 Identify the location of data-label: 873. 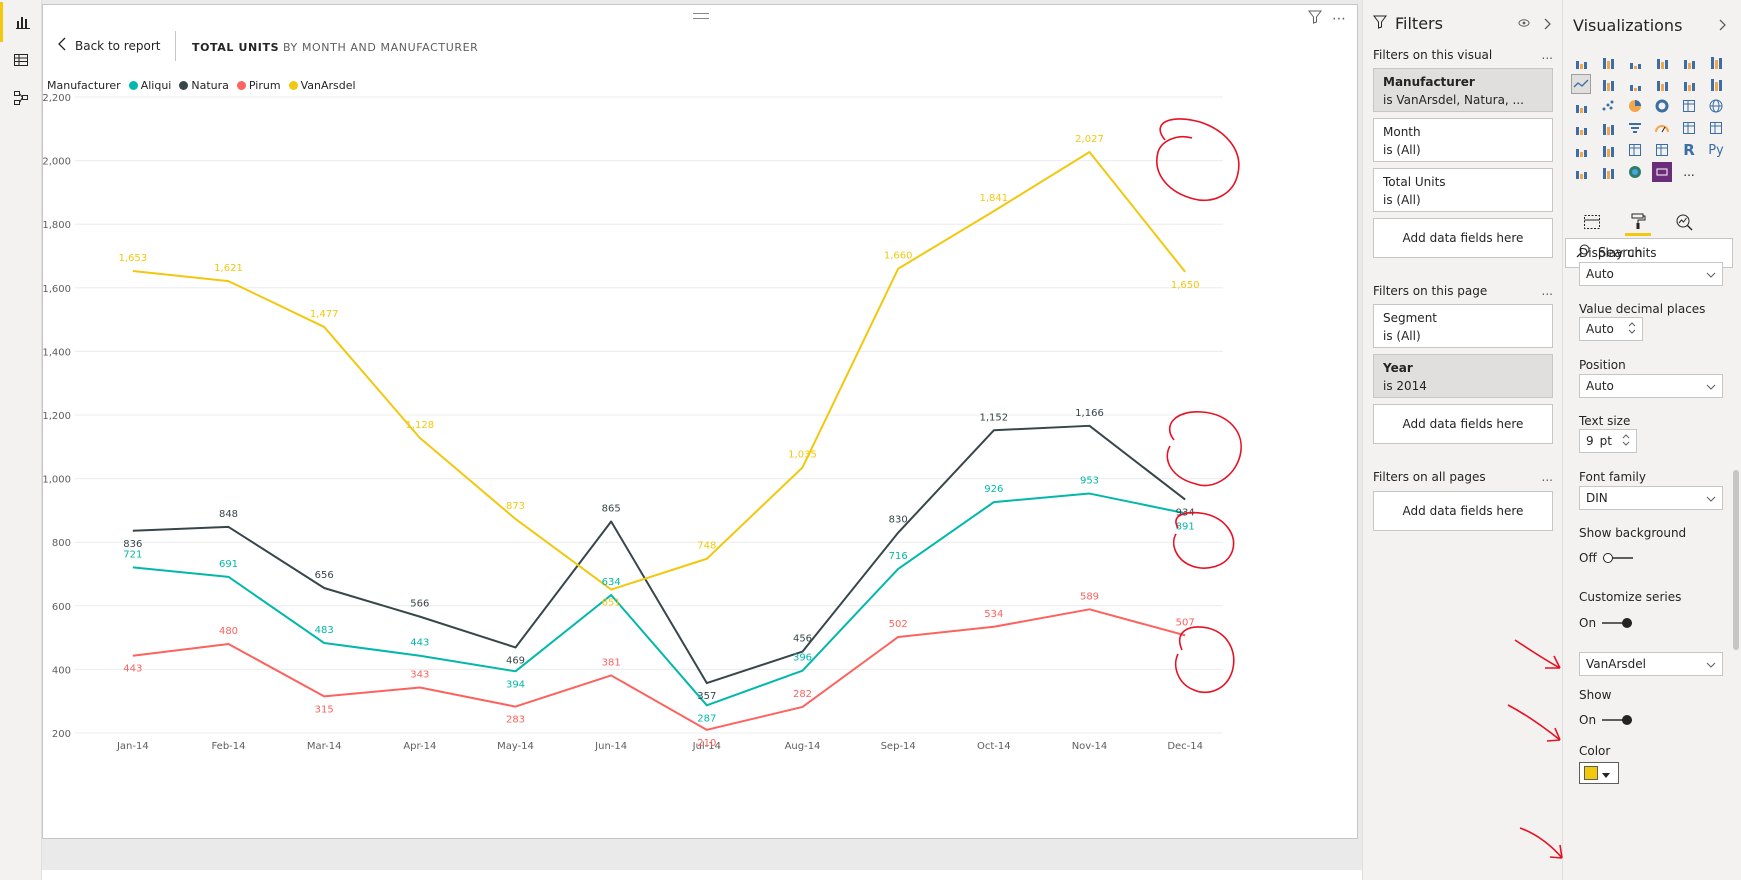
(515, 506).